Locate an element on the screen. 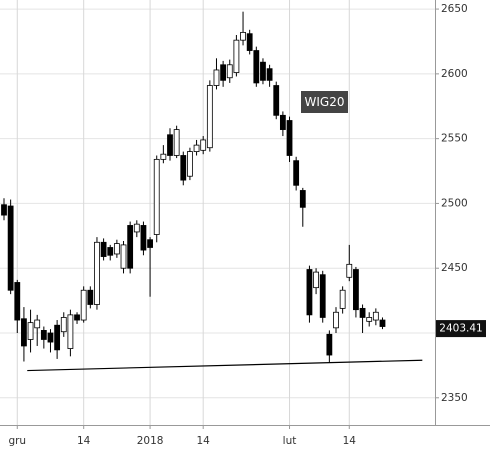  price-label-box is located at coordinates (461, 329).